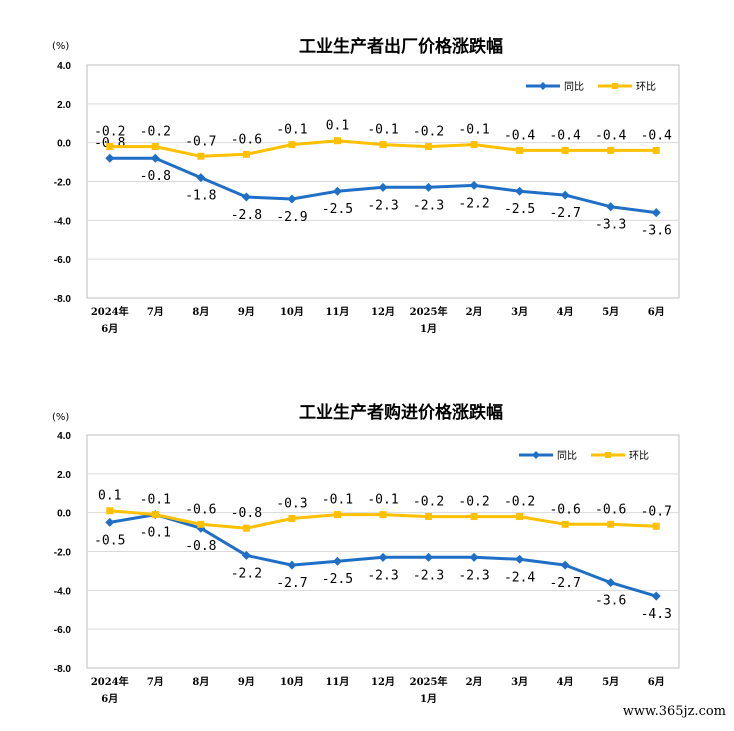 This screenshot has height=731, width=734. Describe the element at coordinates (246, 312) in the screenshot. I see `x-tick-label: 9月` at that location.